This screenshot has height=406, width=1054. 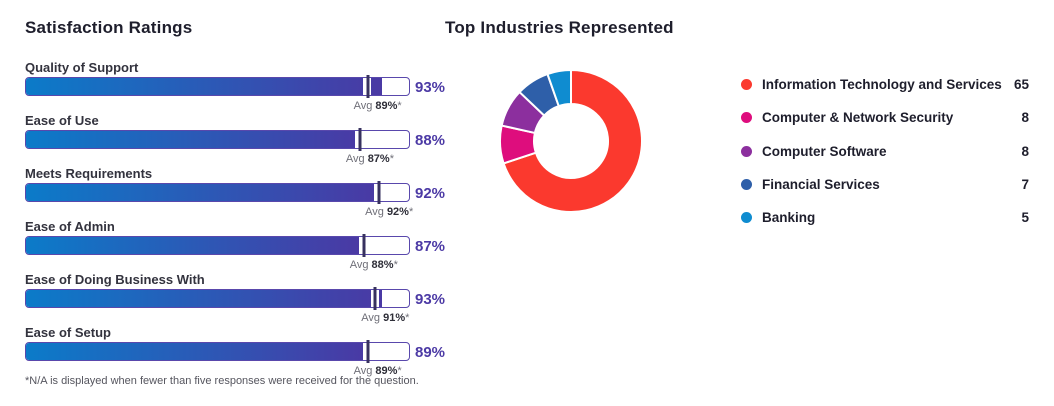 I want to click on legend-item: Computer Software 8, so click(x=885, y=151).